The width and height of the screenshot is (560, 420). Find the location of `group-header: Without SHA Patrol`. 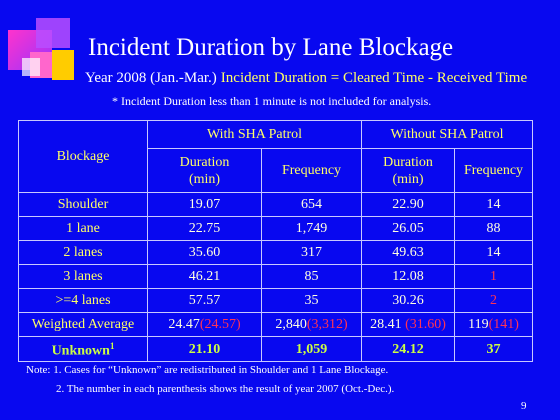

group-header: Without SHA Patrol is located at coordinates (447, 134).